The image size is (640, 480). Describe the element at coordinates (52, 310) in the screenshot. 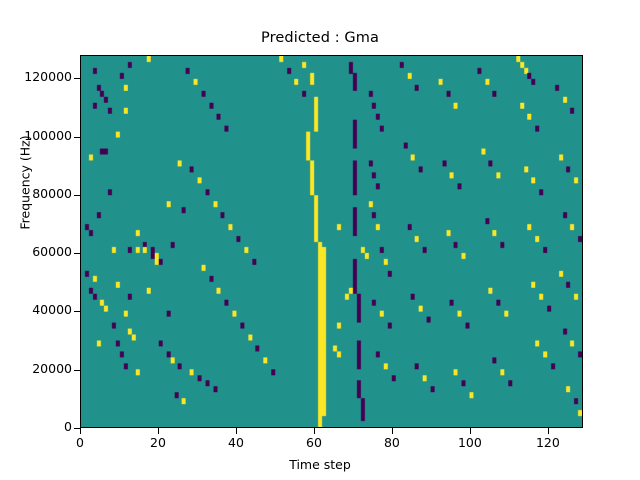

I see `y-tick-label: 40000` at that location.